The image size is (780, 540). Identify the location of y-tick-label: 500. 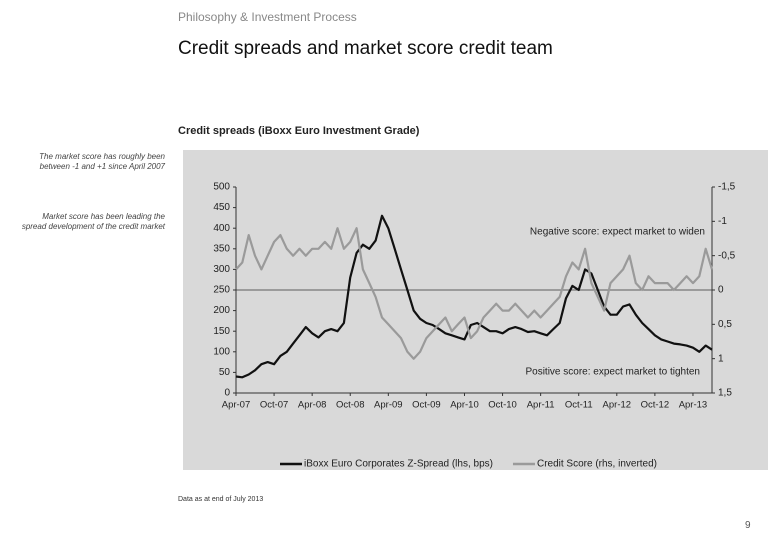
(221, 187).